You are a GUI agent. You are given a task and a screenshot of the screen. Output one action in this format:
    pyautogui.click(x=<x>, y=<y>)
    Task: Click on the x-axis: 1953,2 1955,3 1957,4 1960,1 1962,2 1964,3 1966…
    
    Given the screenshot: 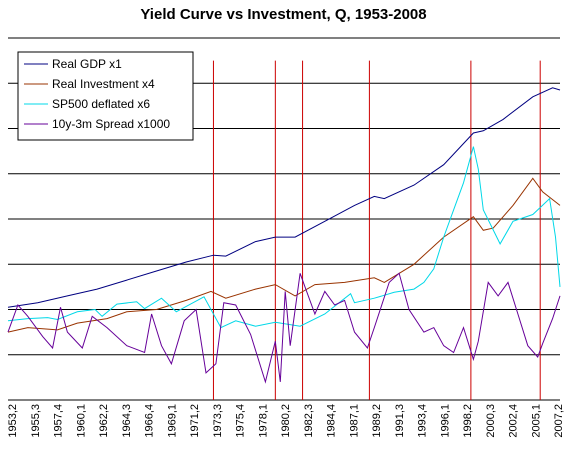 What is the action you would take?
    pyautogui.click(x=286, y=421)
    